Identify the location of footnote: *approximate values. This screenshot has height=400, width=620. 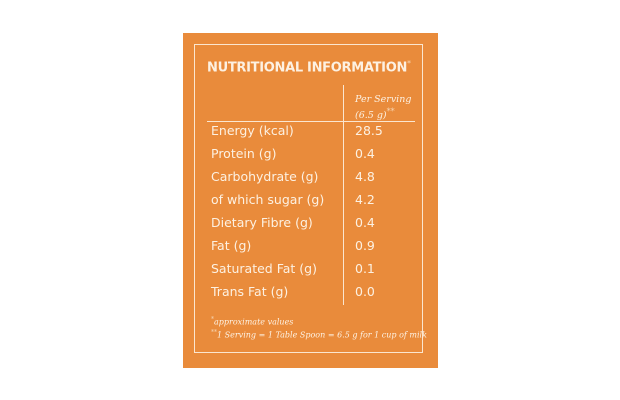
(252, 321).